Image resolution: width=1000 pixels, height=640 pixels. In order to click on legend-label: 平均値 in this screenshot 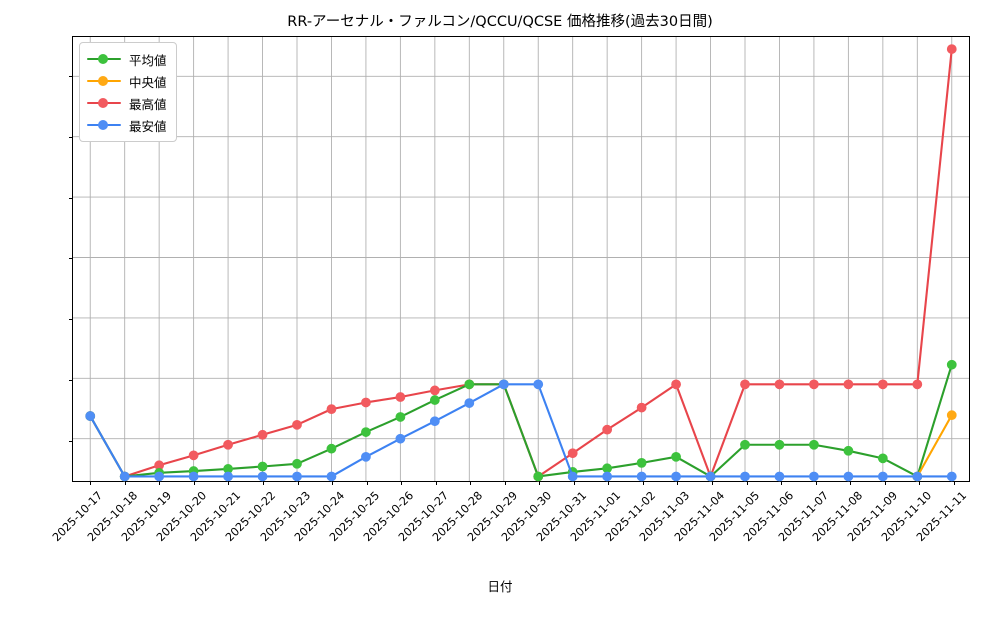, I will do `click(148, 60)`.